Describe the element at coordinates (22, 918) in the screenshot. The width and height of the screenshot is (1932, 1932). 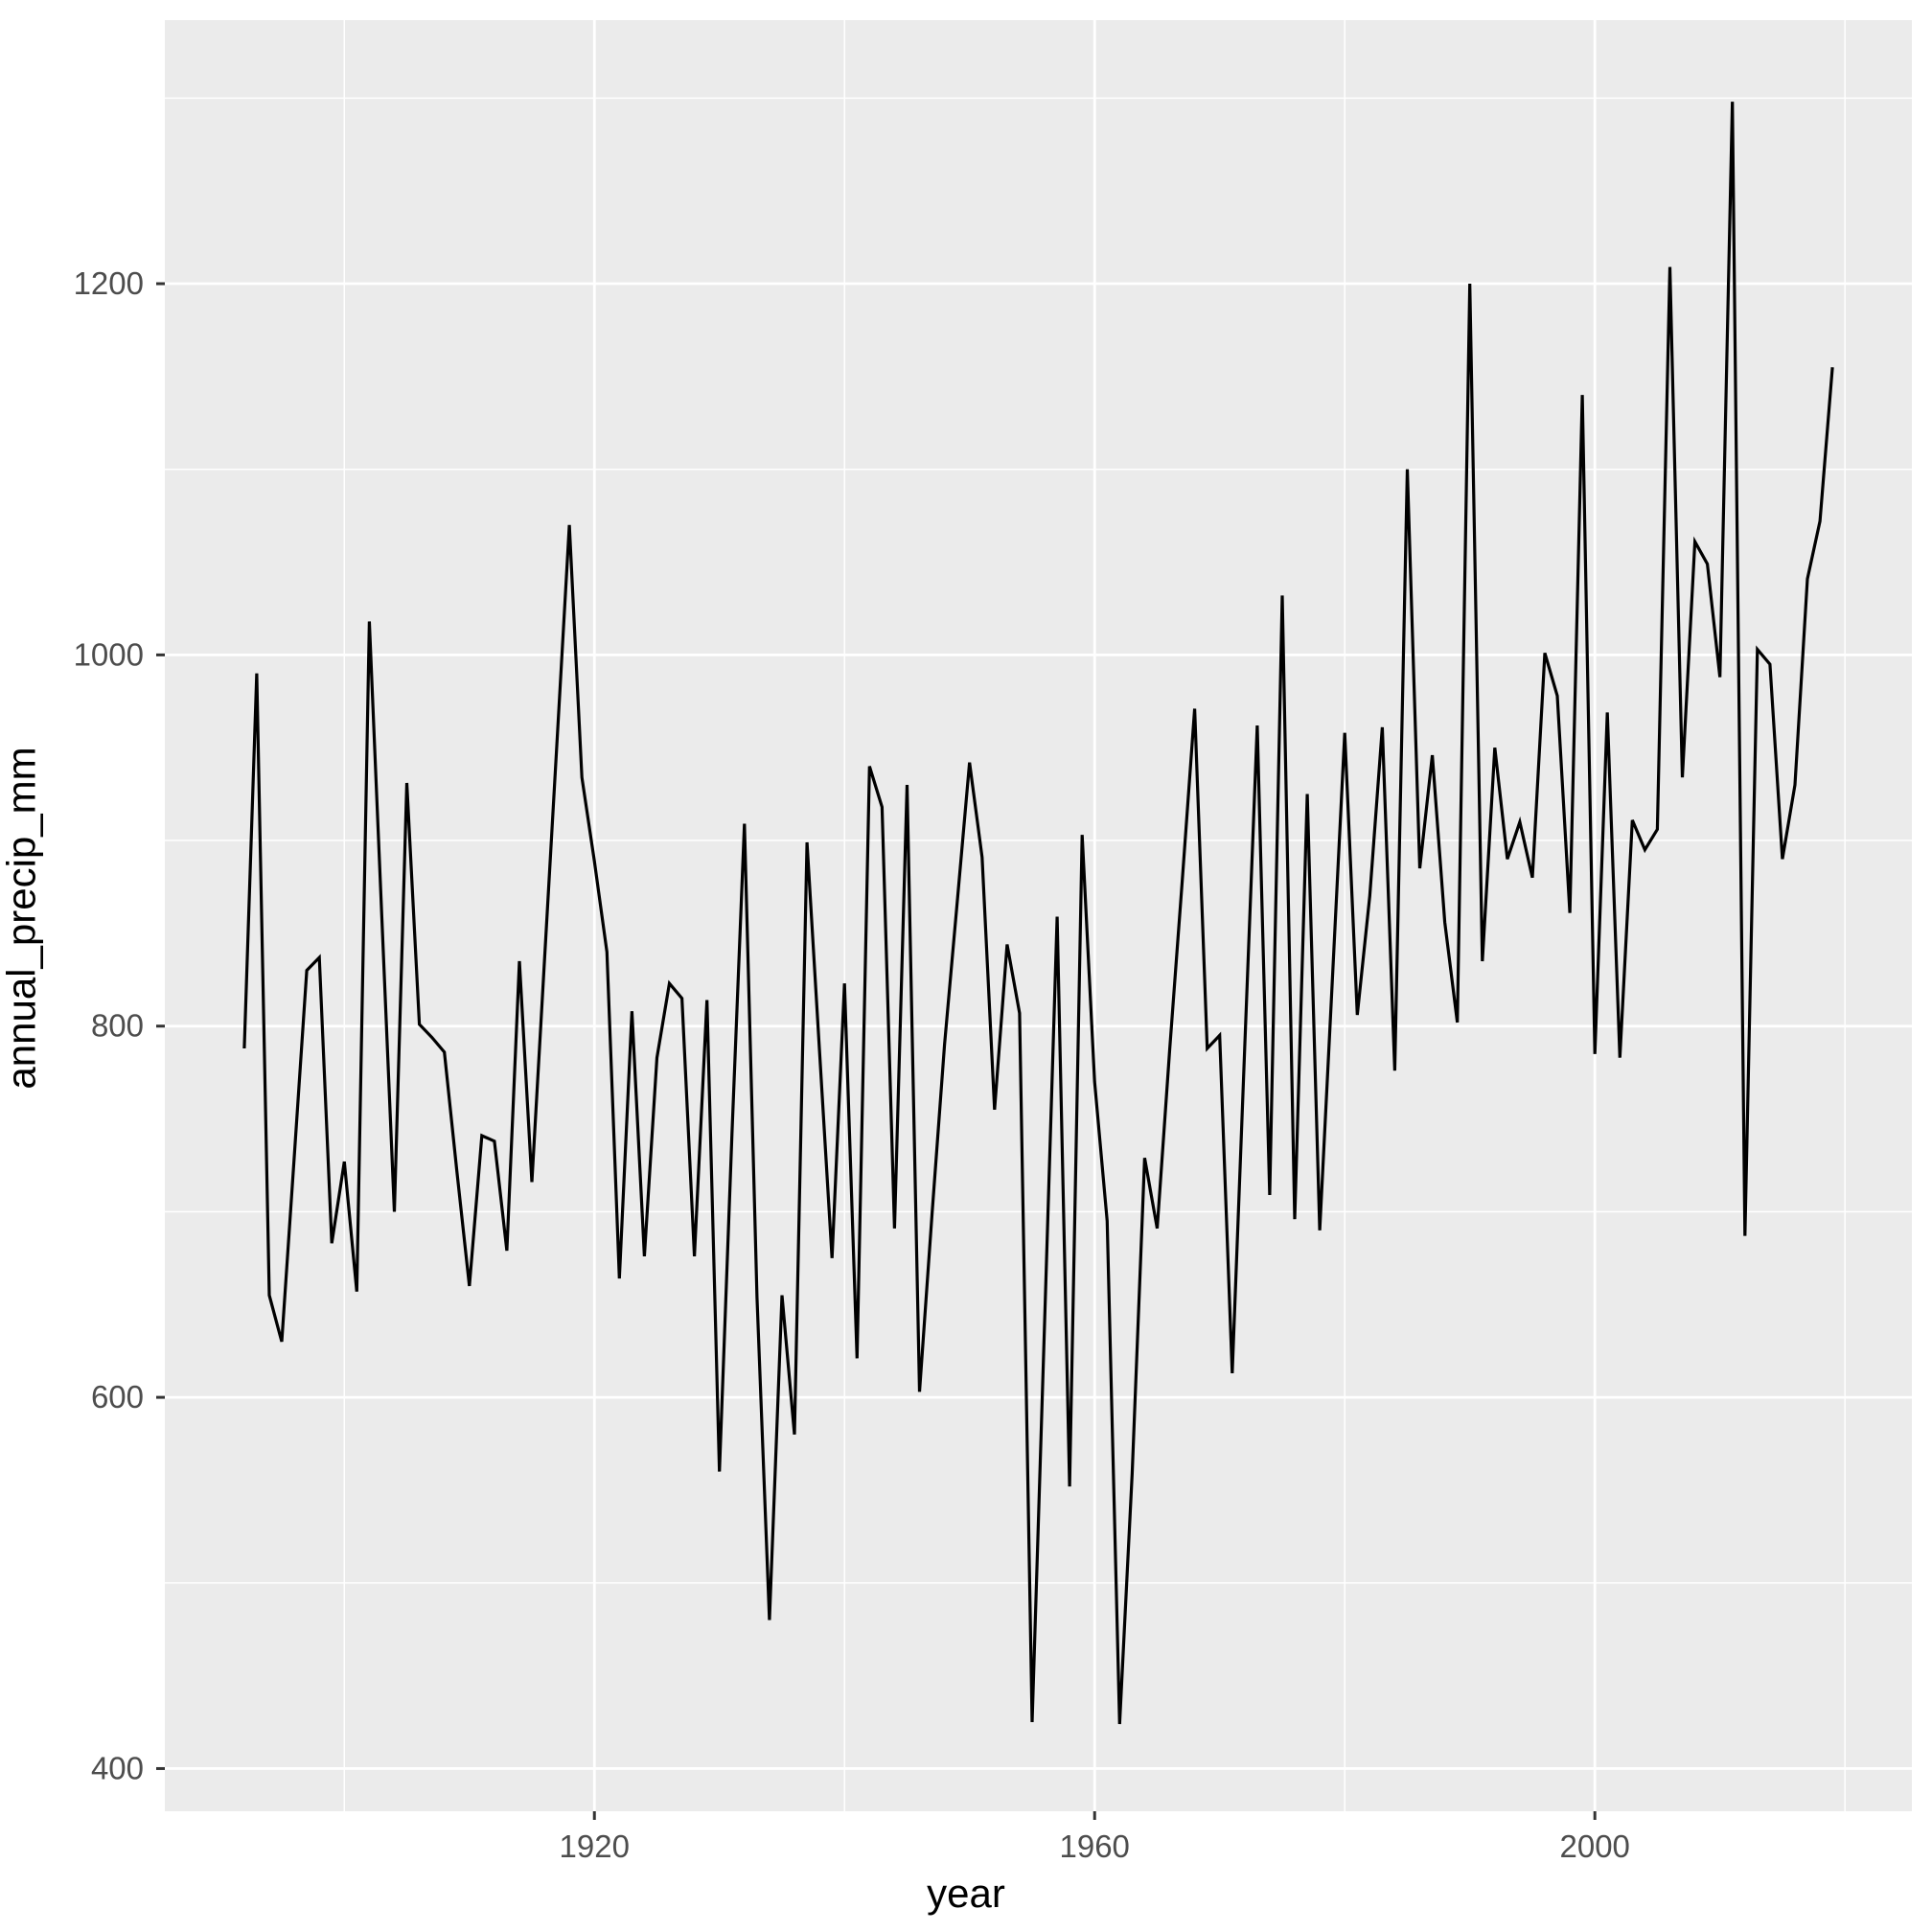
I see `y-axis-title: annual_precip_mm` at that location.